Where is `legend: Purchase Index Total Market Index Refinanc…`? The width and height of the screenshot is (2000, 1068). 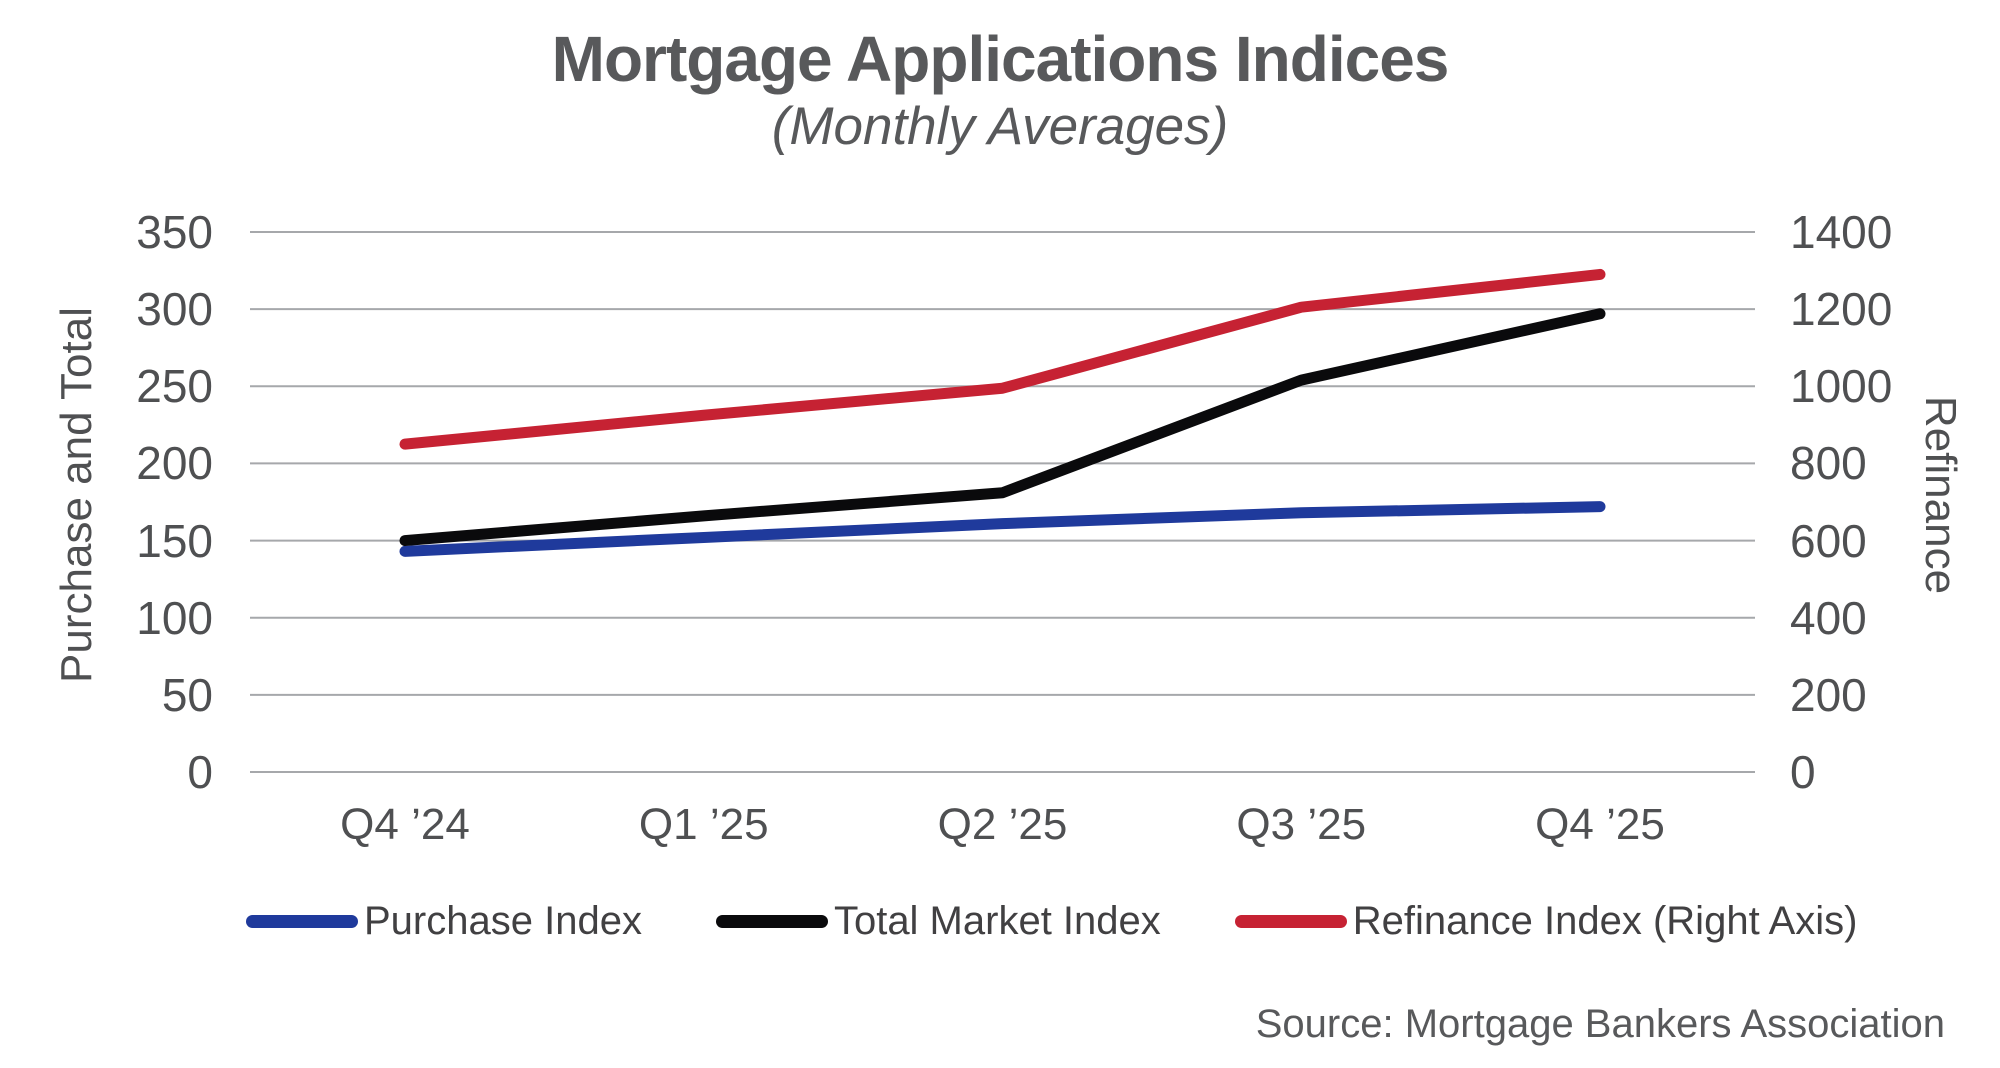
legend: Purchase Index Total Market Index Refinanc… is located at coordinates (1051, 921).